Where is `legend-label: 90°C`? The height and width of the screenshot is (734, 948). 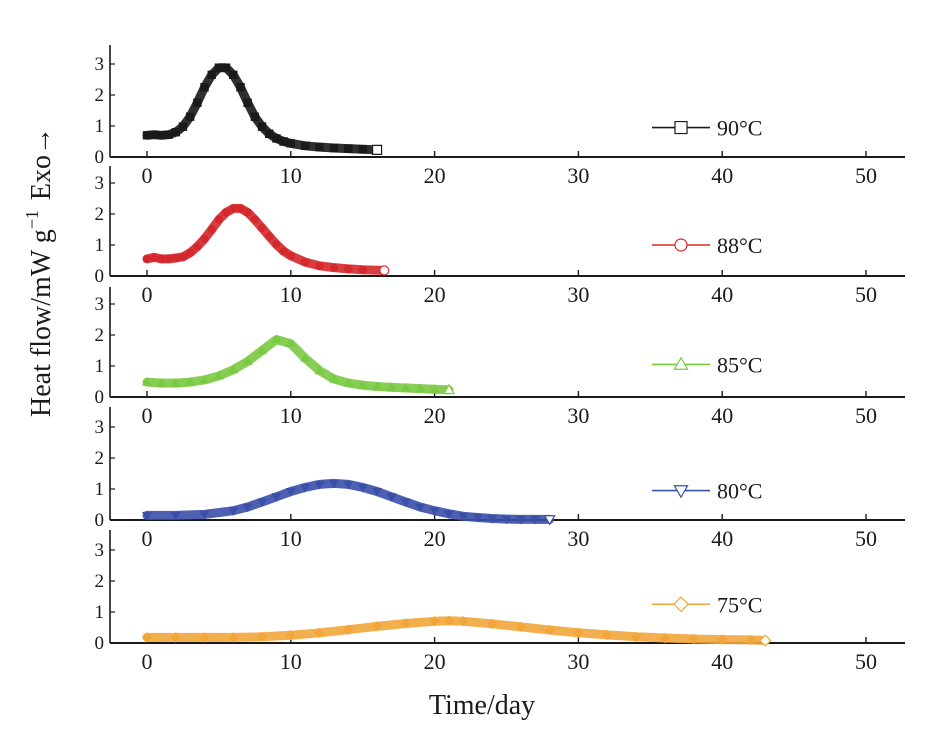 legend-label: 90°C is located at coordinates (739, 128).